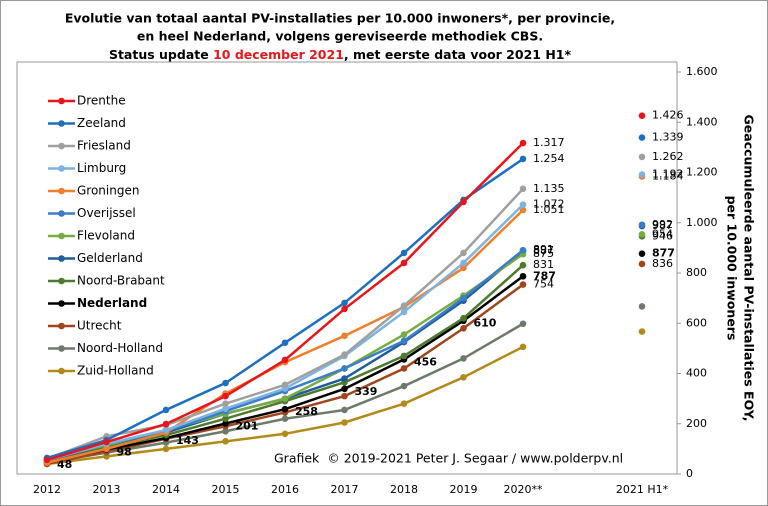 This screenshot has width=768, height=506. I want to click on data-label: 1.184, so click(668, 176).